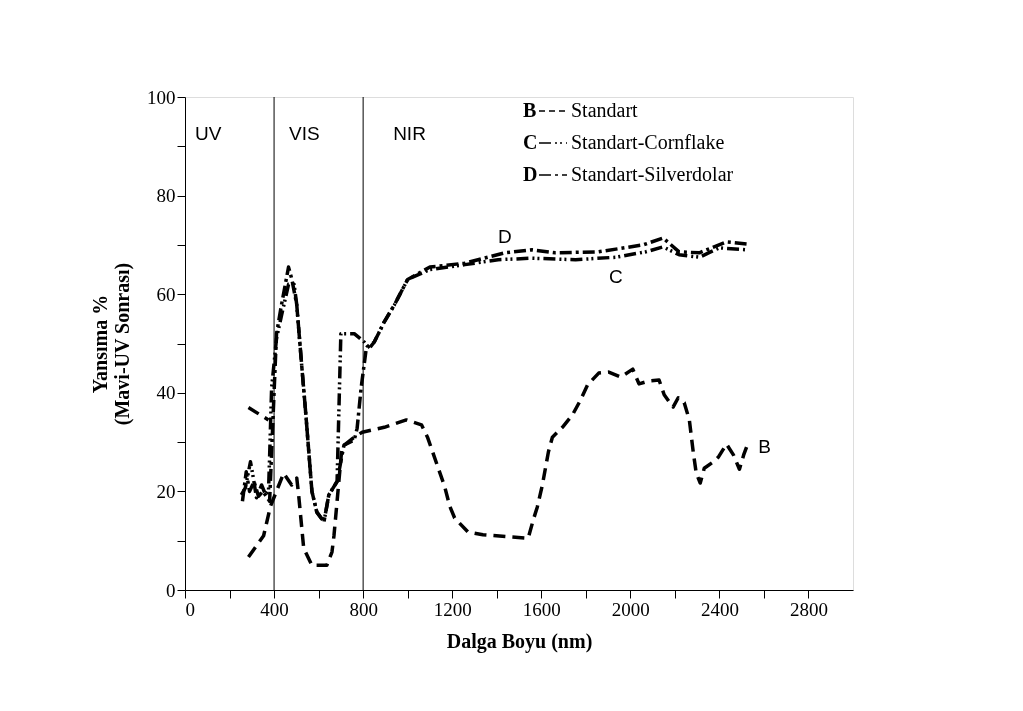  What do you see at coordinates (166, 294) in the screenshot?
I see `y-tick-label: 60` at bounding box center [166, 294].